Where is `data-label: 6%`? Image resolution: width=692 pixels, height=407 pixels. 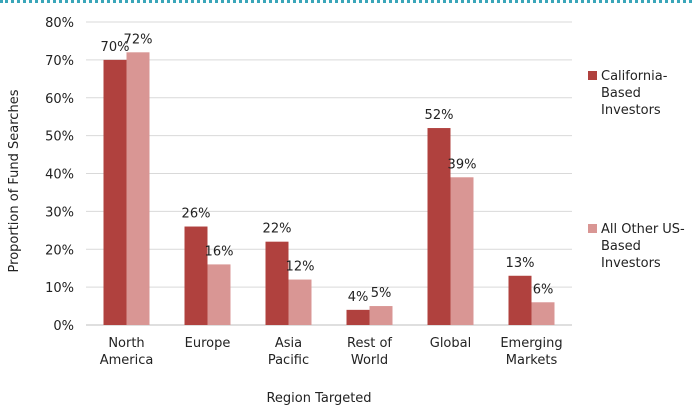 data-label: 6% is located at coordinates (543, 289).